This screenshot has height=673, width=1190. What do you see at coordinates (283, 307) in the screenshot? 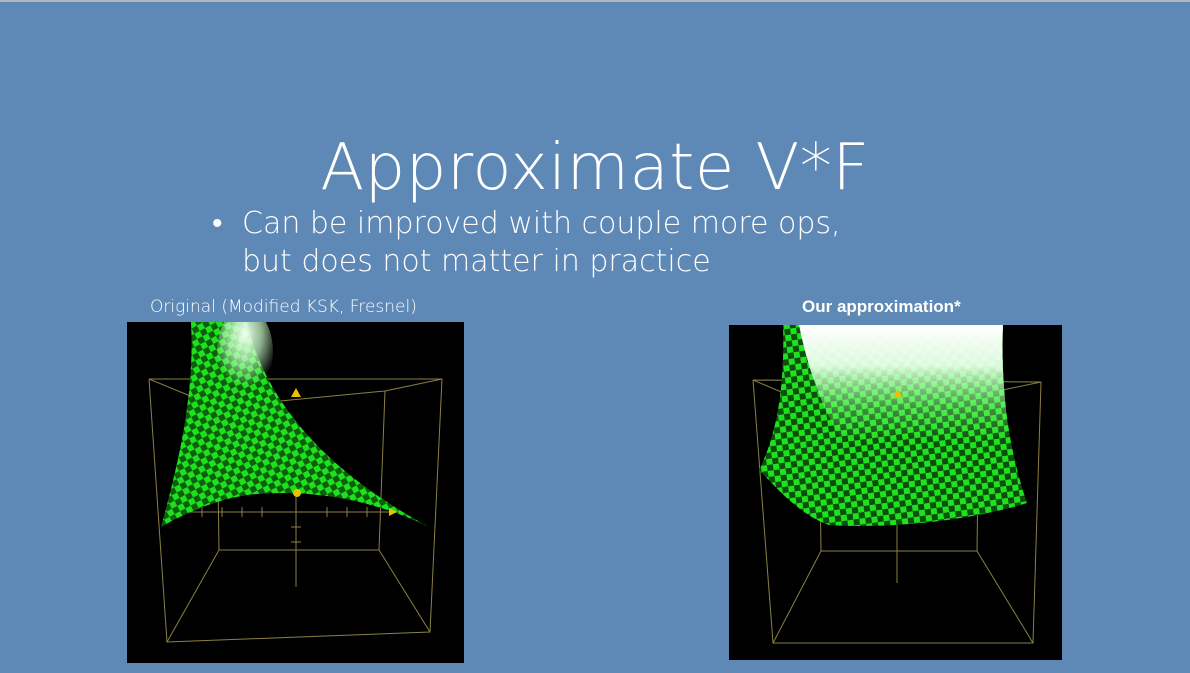
I see `left-plot-caption: Original (Modified KSK, Fresnel)` at bounding box center [283, 307].